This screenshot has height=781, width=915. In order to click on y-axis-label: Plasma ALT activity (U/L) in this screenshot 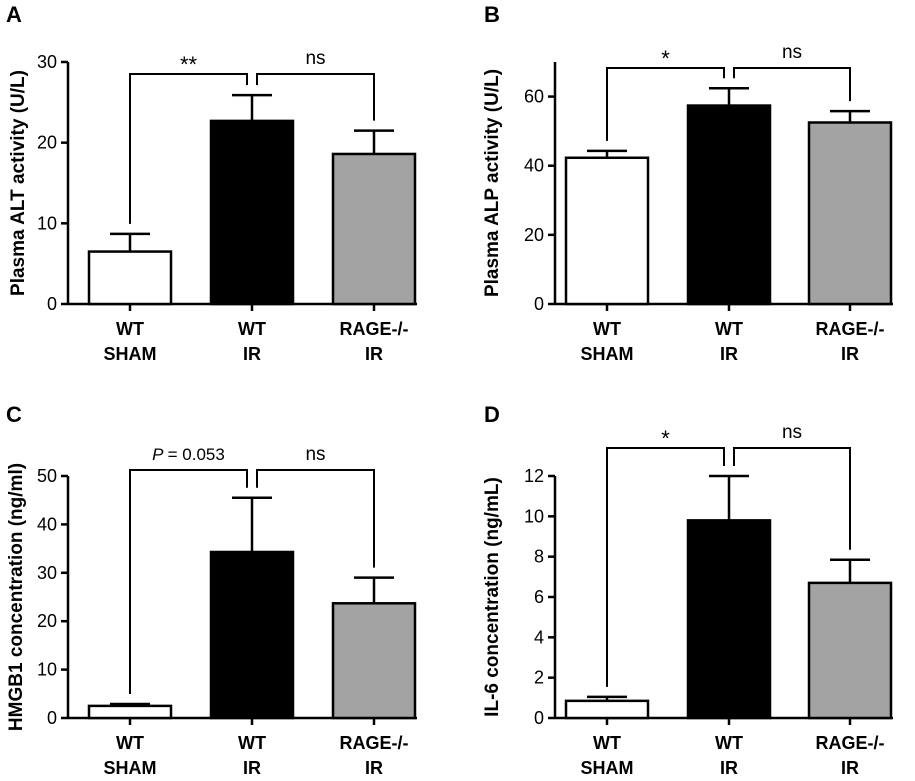, I will do `click(18, 183)`.